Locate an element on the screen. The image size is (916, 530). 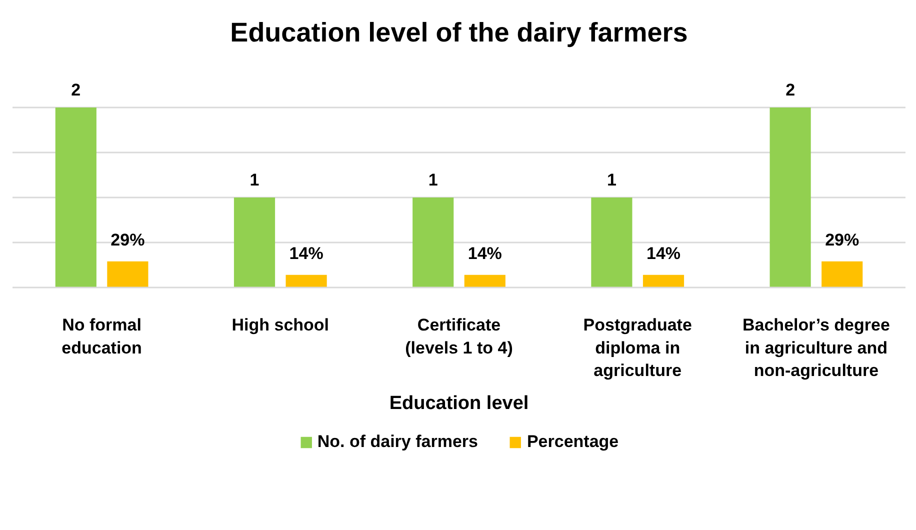
x-tick-label: High school is located at coordinates (281, 325).